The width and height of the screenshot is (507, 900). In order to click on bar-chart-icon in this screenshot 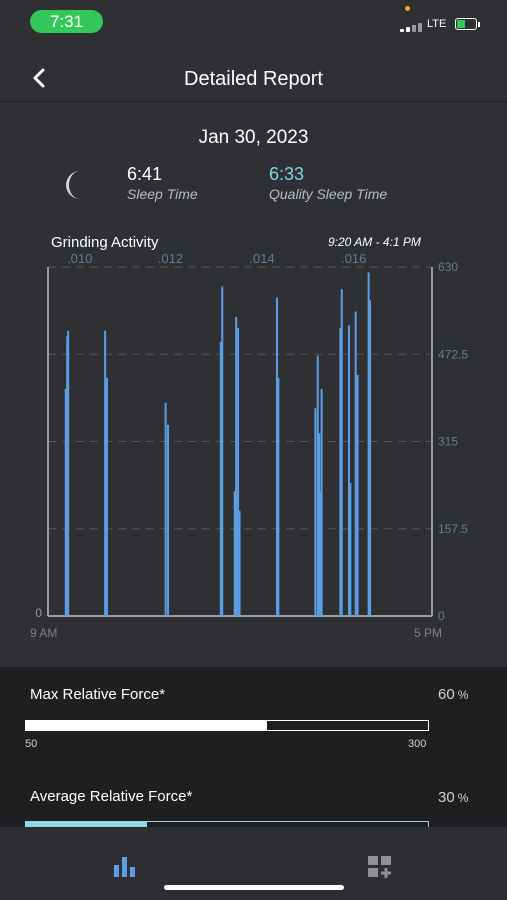, I will do `click(126, 866)`.